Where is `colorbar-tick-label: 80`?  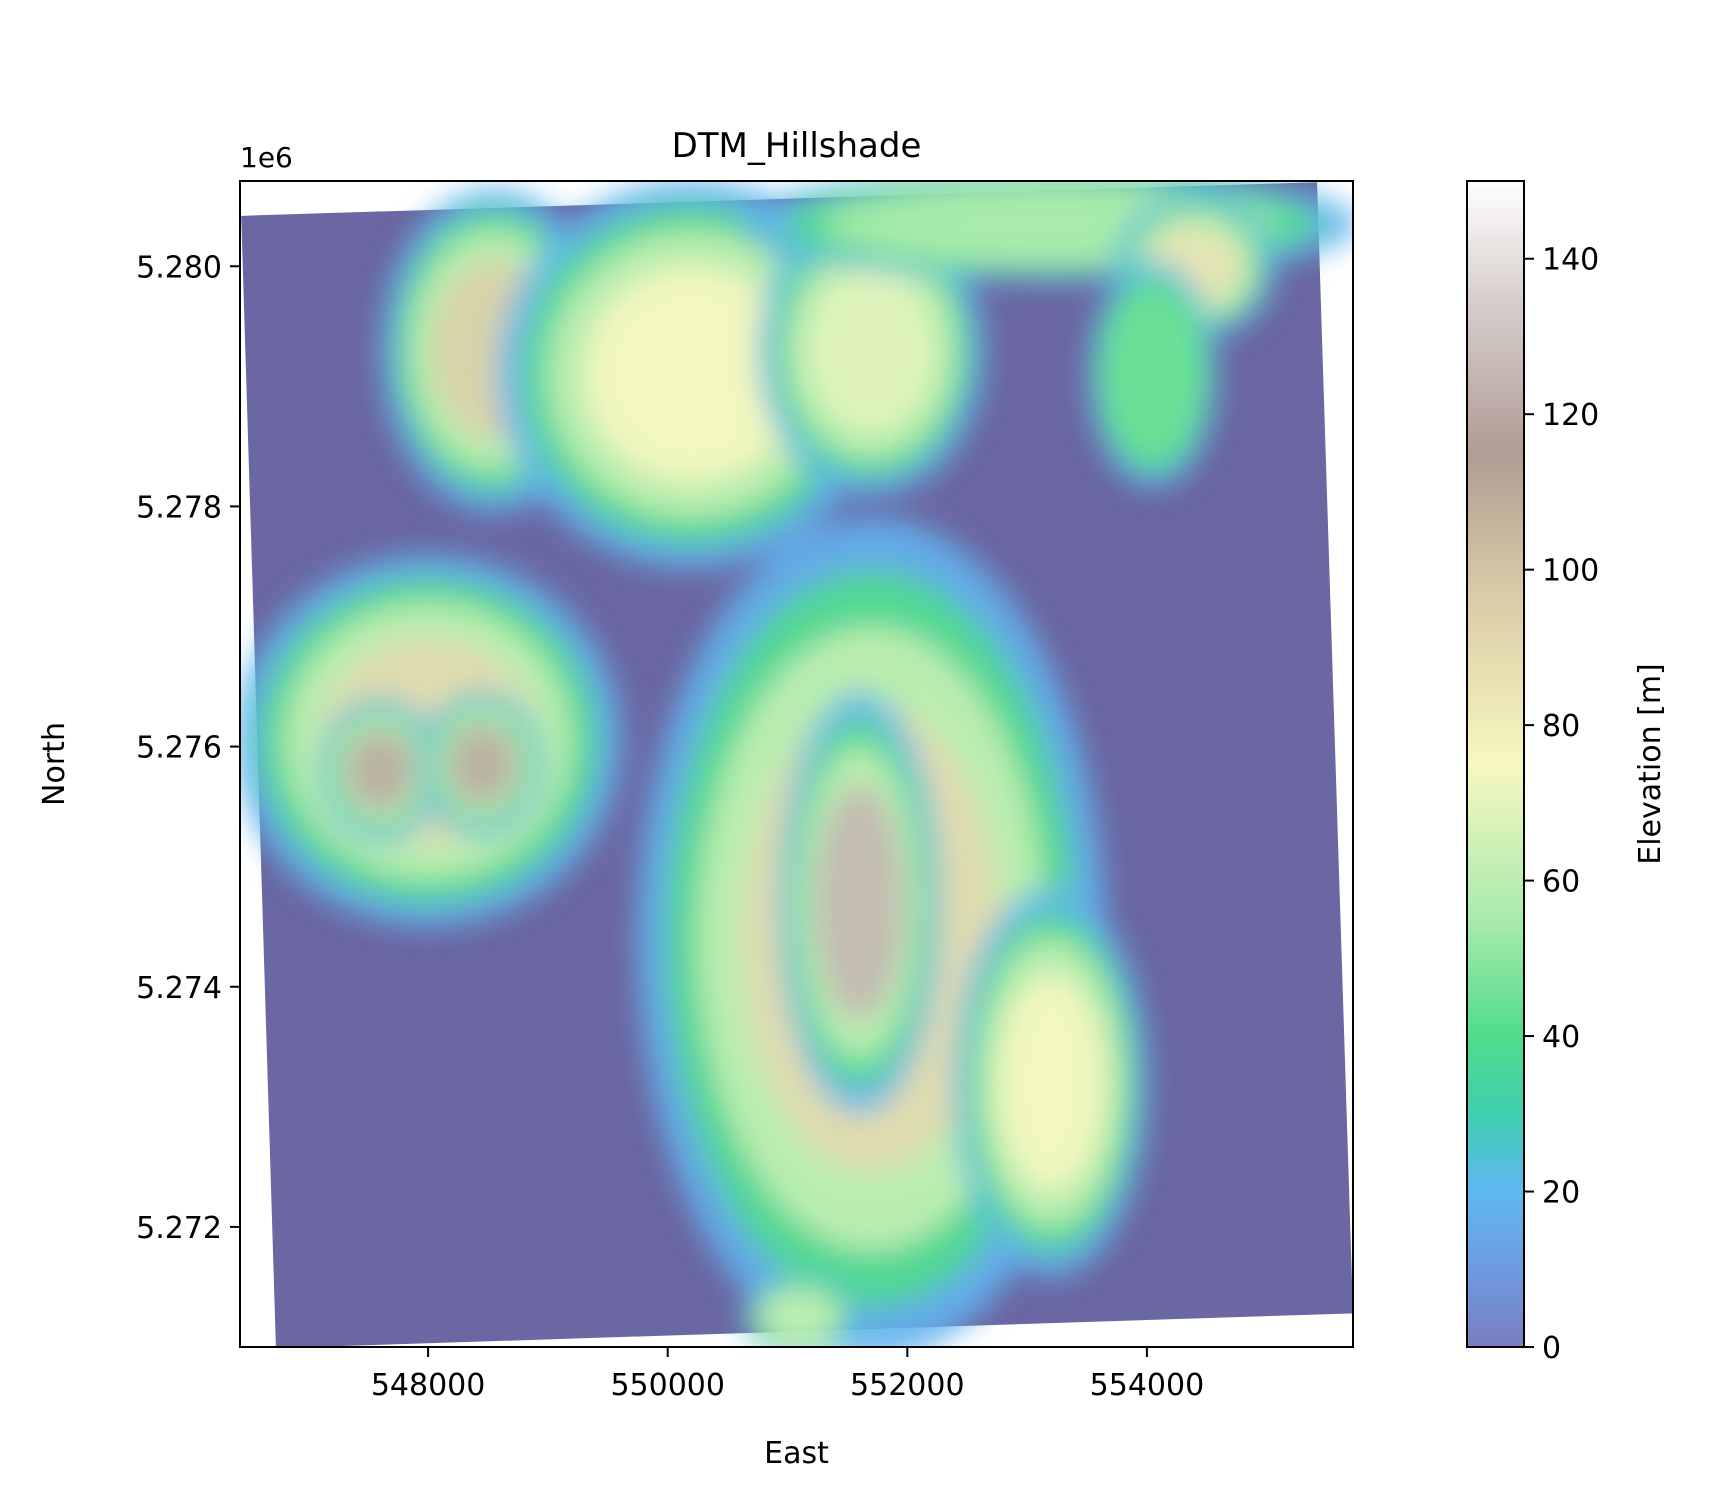
colorbar-tick-label: 80 is located at coordinates (1561, 726).